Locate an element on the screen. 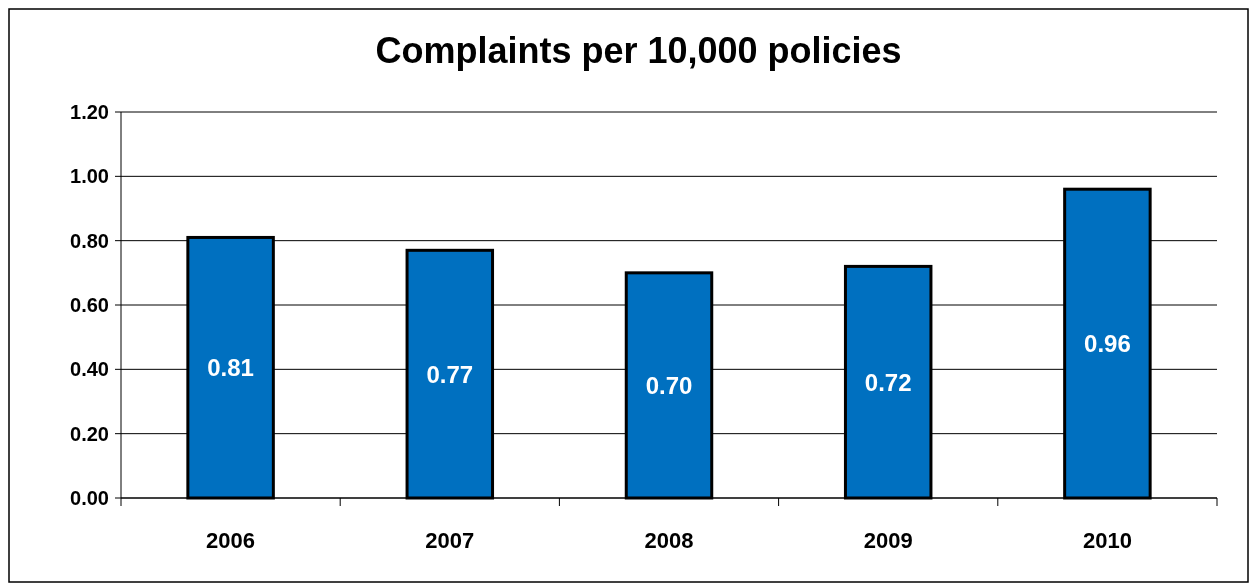  chart-title: Complaints per 10,000 policies is located at coordinates (638, 50).